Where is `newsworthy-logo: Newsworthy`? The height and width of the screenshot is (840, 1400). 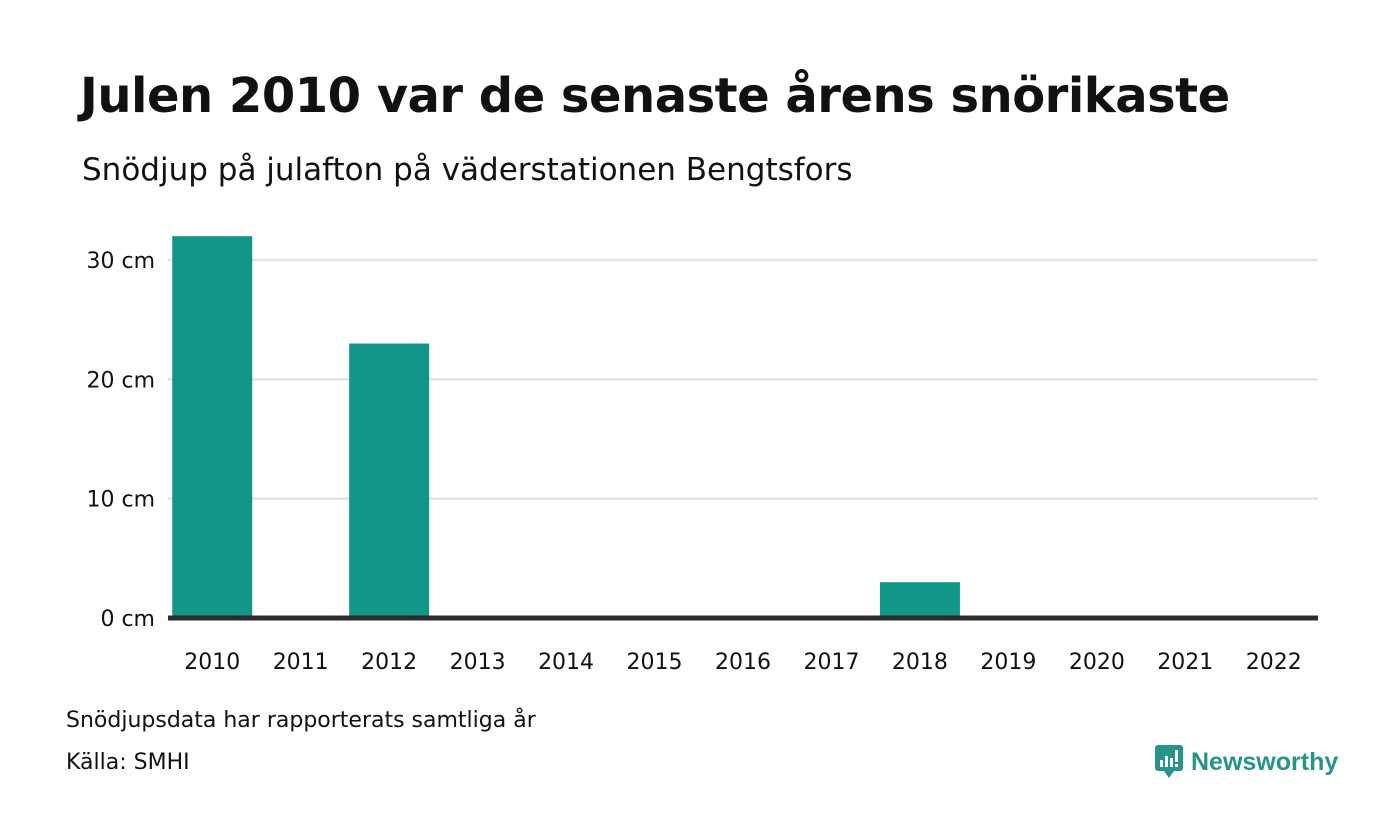 newsworthy-logo: Newsworthy is located at coordinates (1246, 762).